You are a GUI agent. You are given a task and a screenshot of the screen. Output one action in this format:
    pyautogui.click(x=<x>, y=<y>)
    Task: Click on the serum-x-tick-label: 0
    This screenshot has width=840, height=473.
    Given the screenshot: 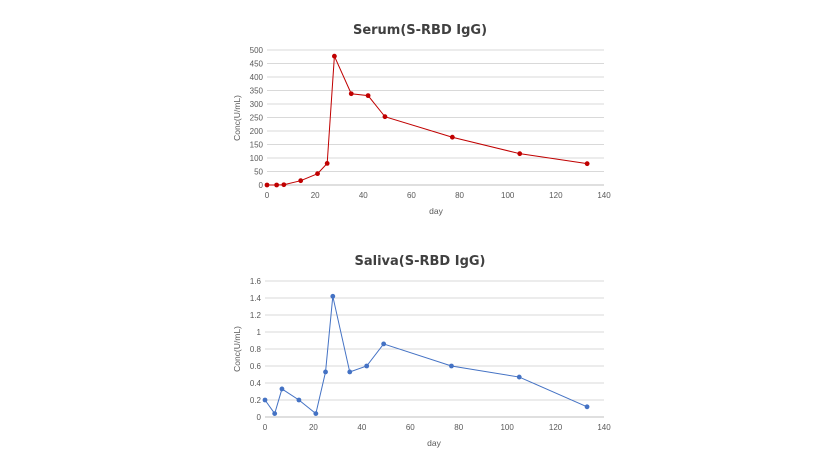 What is the action you would take?
    pyautogui.click(x=267, y=195)
    